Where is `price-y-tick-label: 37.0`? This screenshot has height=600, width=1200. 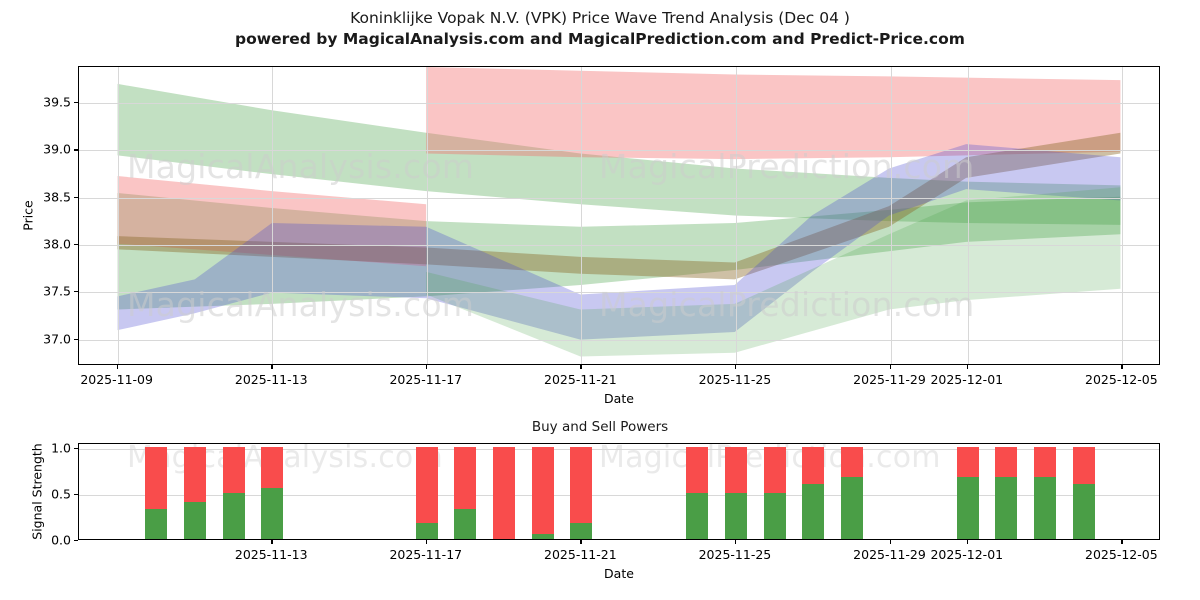 price-y-tick-label: 37.0 is located at coordinates (57, 338).